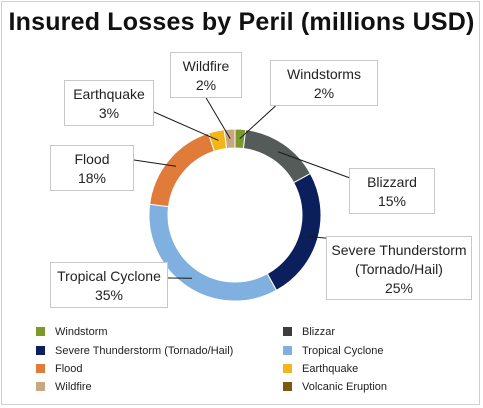 The height and width of the screenshot is (408, 483). I want to click on legend-item-blizzar: Blizzar, so click(309, 332).